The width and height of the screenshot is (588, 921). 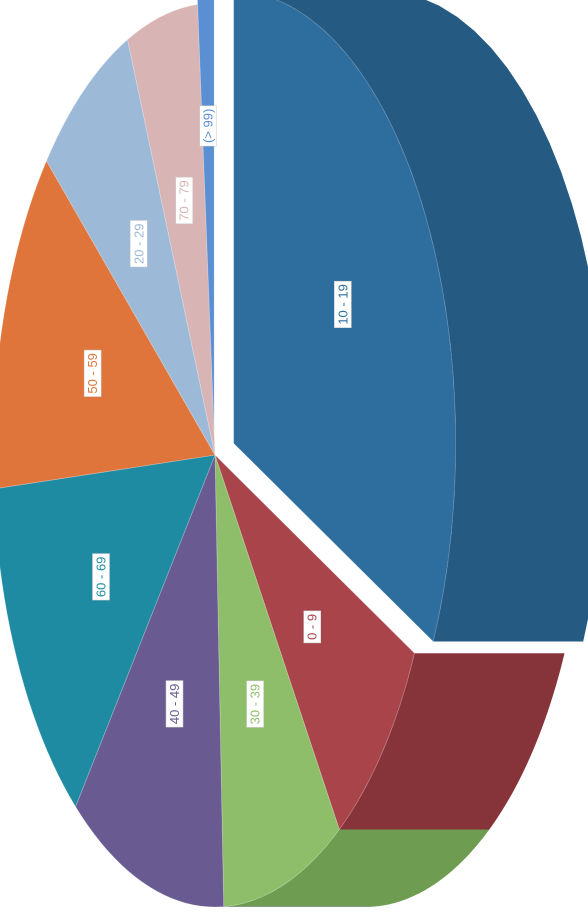 I want to click on svg-text: 50 - 59, so click(x=92, y=373).